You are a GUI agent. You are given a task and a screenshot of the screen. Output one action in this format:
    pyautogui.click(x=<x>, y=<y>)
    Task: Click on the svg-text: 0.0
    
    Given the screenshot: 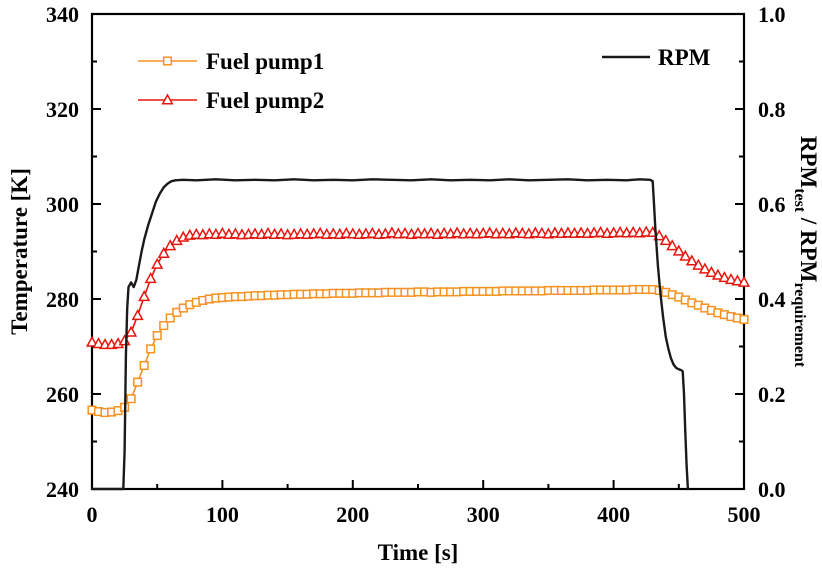 What is the action you would take?
    pyautogui.click(x=772, y=489)
    